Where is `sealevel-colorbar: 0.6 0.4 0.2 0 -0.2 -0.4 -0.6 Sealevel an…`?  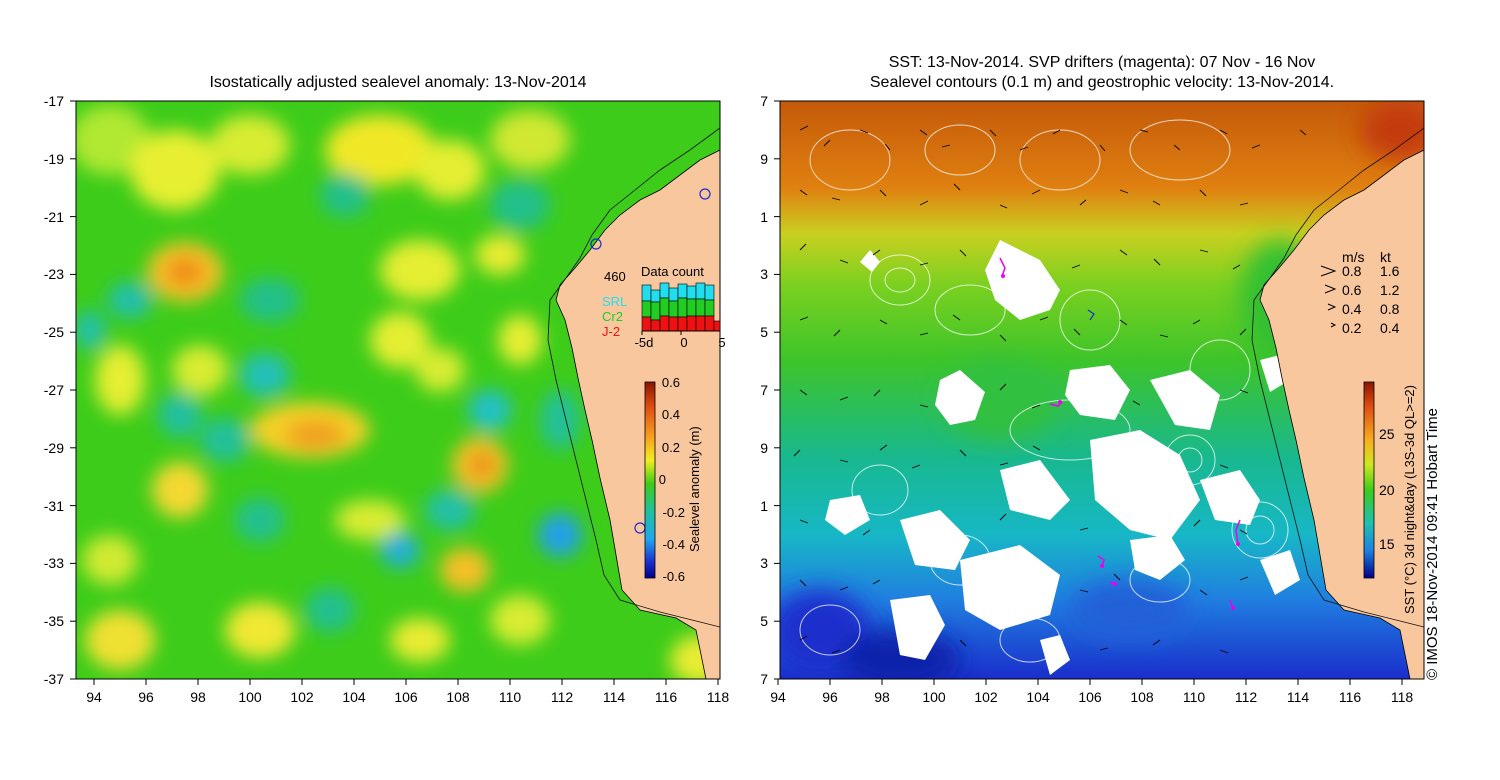 sealevel-colorbar: 0.6 0.4 0.2 0 -0.2 -0.4 -0.6 Sealevel an… is located at coordinates (673, 479).